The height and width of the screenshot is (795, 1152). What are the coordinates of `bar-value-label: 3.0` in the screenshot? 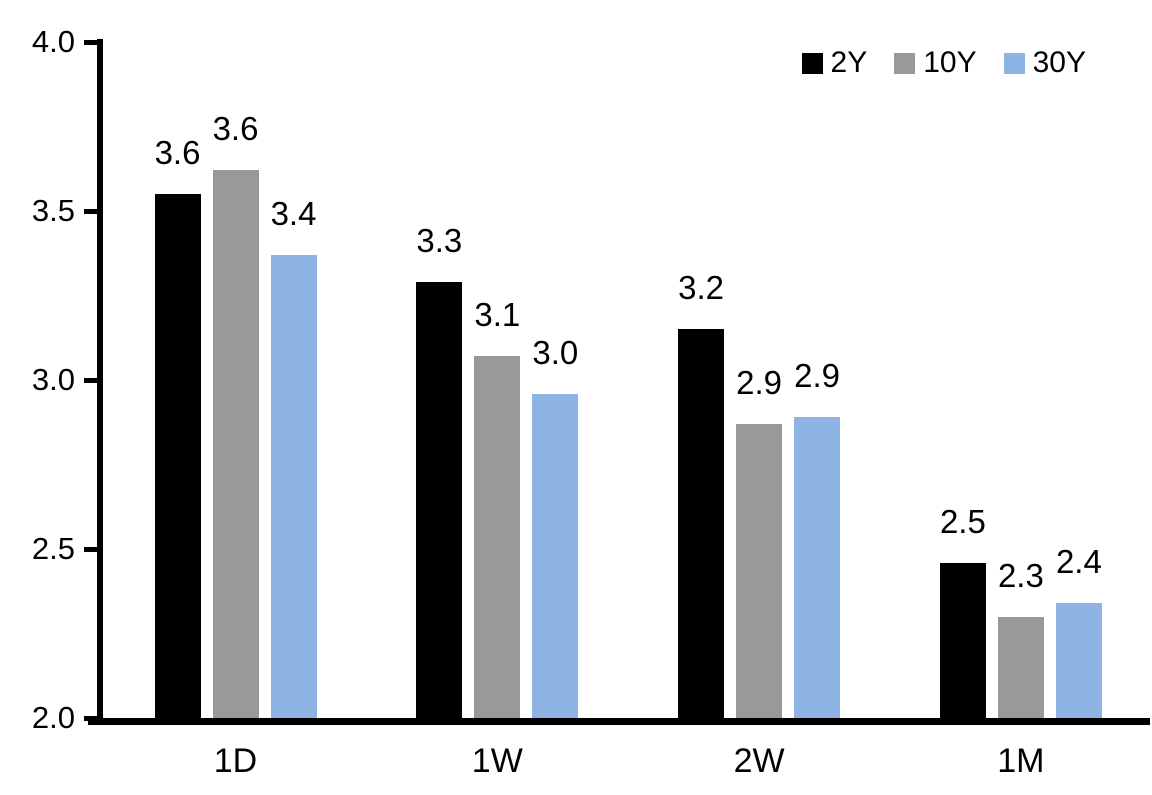 It's located at (555, 352).